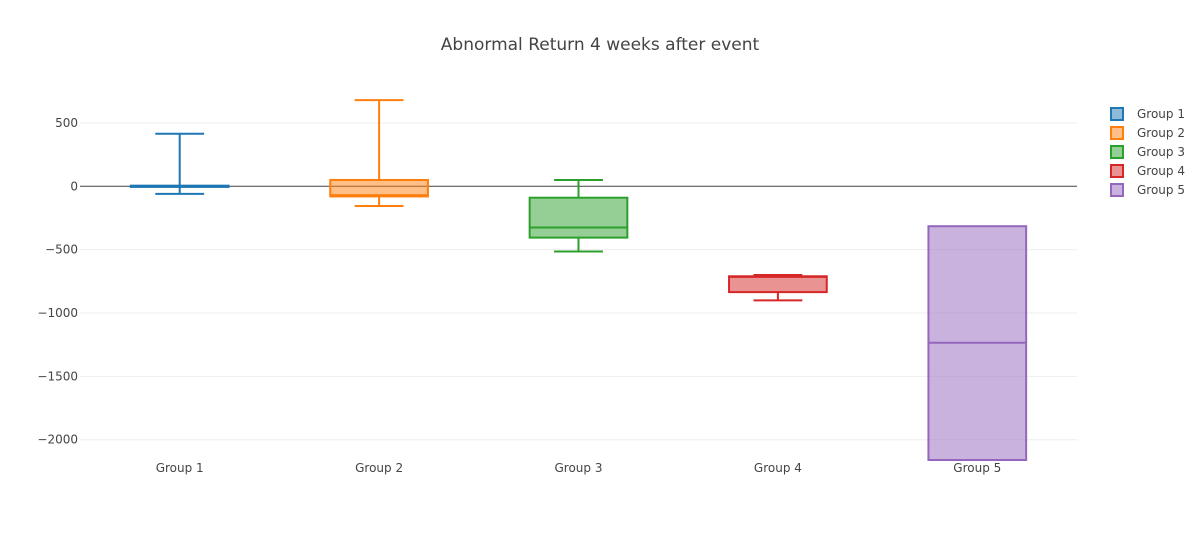 The image size is (1200, 540). I want to click on y-tick-label: −1500, so click(57, 376).